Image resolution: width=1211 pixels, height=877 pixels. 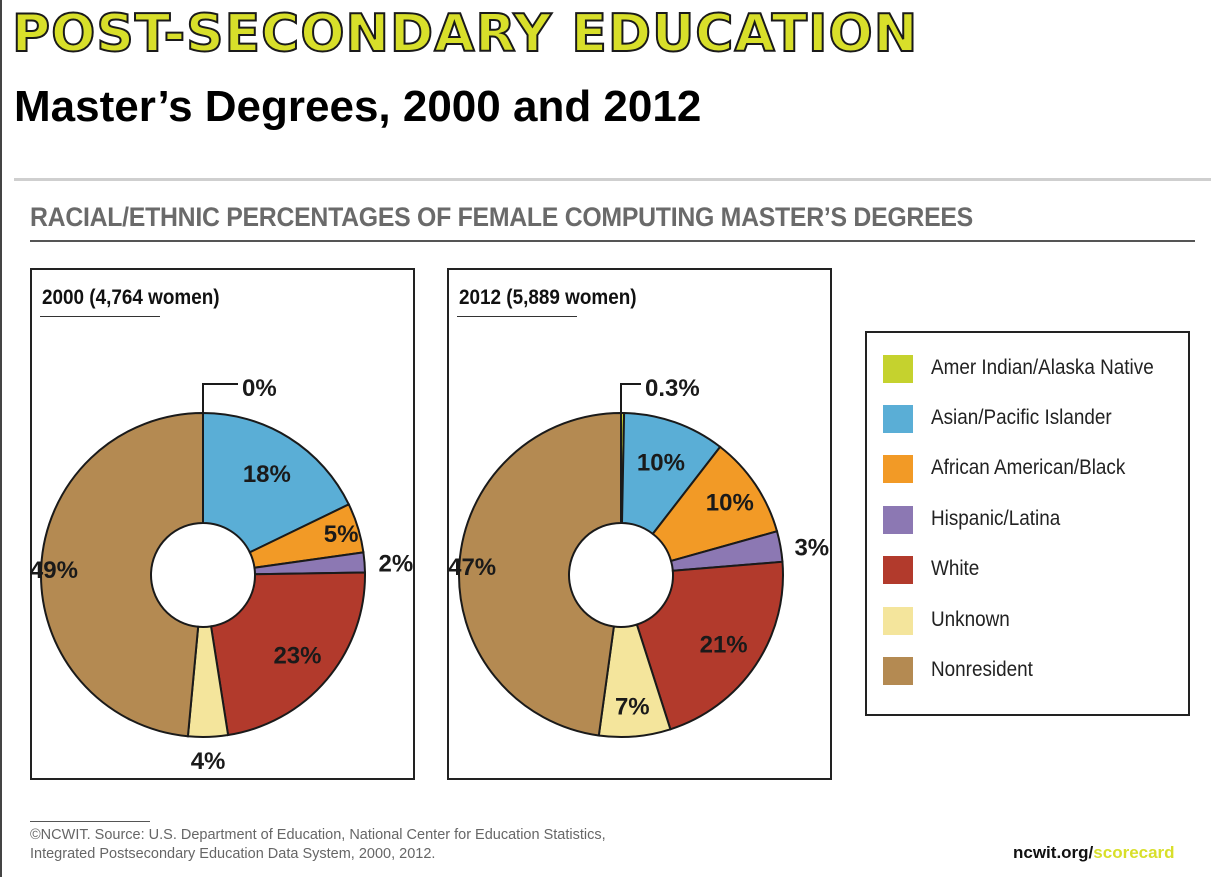 I want to click on legend-label: Hispanic/Latina, so click(x=996, y=518).